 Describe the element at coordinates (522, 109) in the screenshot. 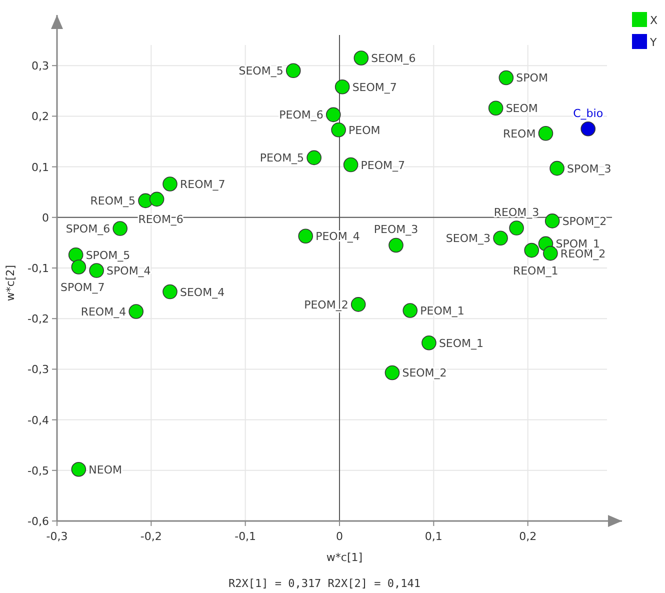

I see `annotation: SEOM` at that location.